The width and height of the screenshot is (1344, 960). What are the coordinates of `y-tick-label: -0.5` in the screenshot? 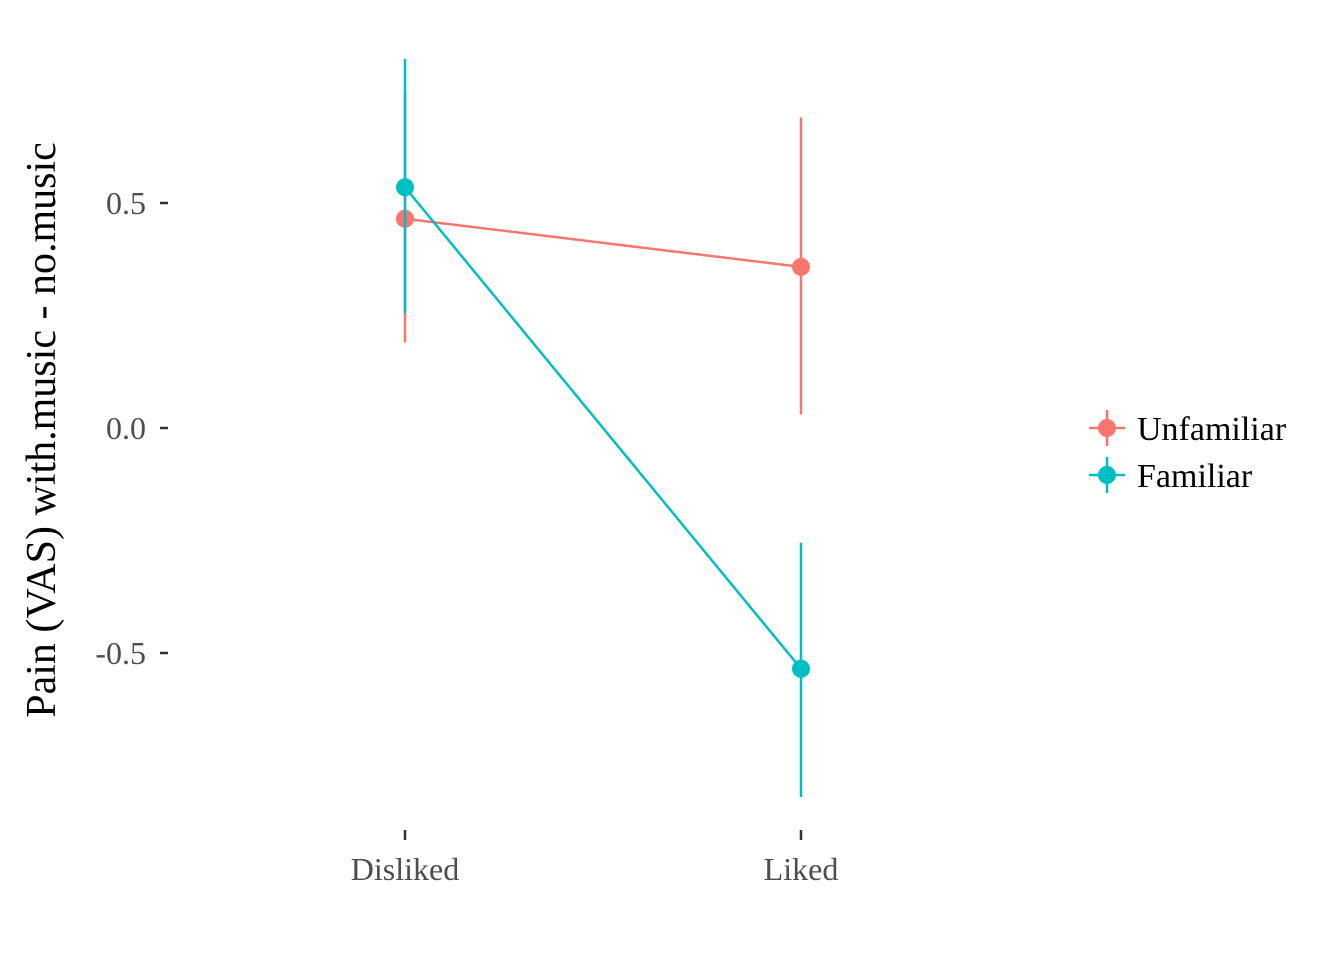 It's located at (120, 653).